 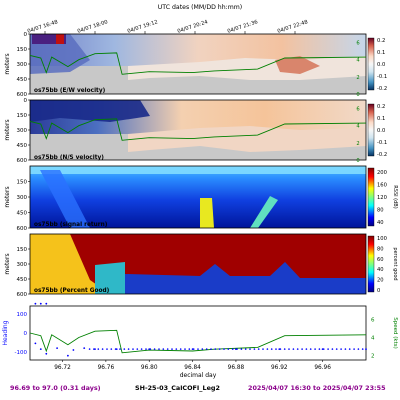 What do you see at coordinates (382, 143) in the screenshot?
I see `colorbar-tick-label: -0.1` at bounding box center [382, 143].